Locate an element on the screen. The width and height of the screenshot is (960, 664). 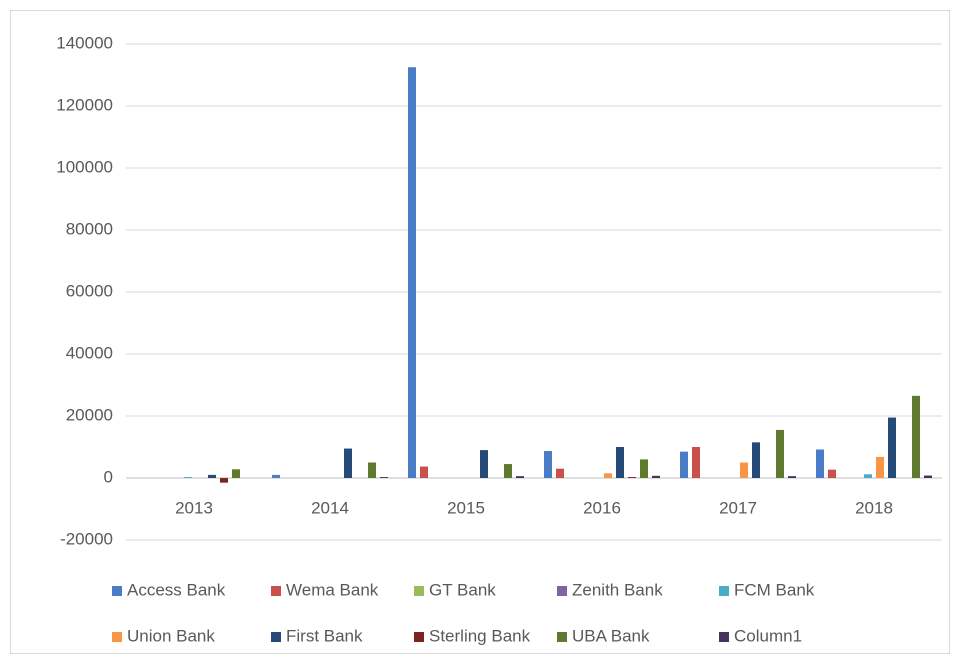
y-tick-label: 100000 is located at coordinates (84, 166).